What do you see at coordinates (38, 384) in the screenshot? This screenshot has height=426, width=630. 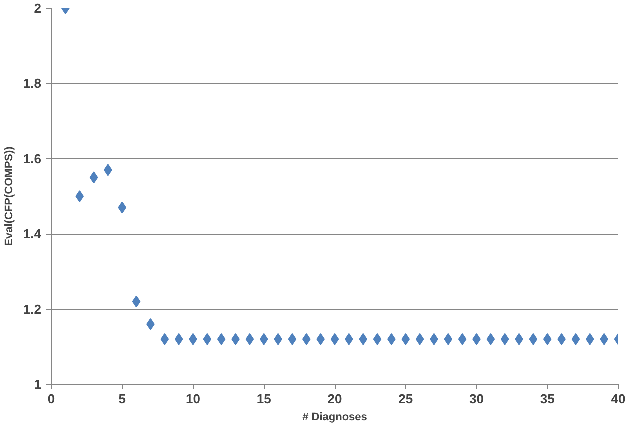 I see `y-tick-label: 1` at bounding box center [38, 384].